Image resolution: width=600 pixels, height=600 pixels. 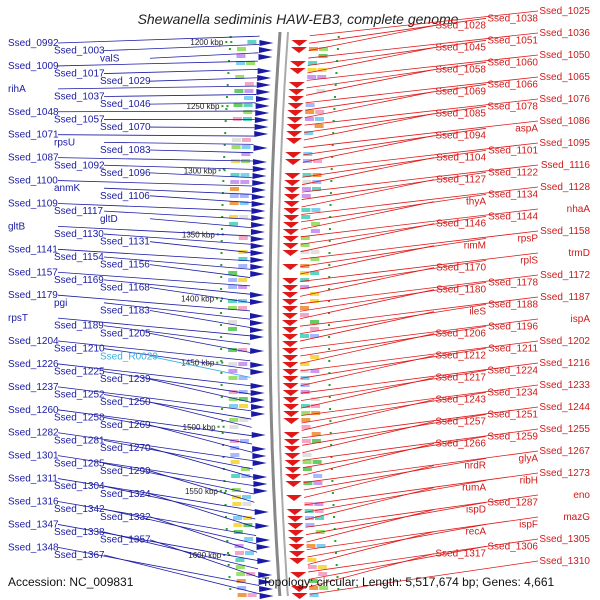 What do you see at coordinates (564, 55) in the screenshot?
I see `gene-label: Ssed_1050` at bounding box center [564, 55].